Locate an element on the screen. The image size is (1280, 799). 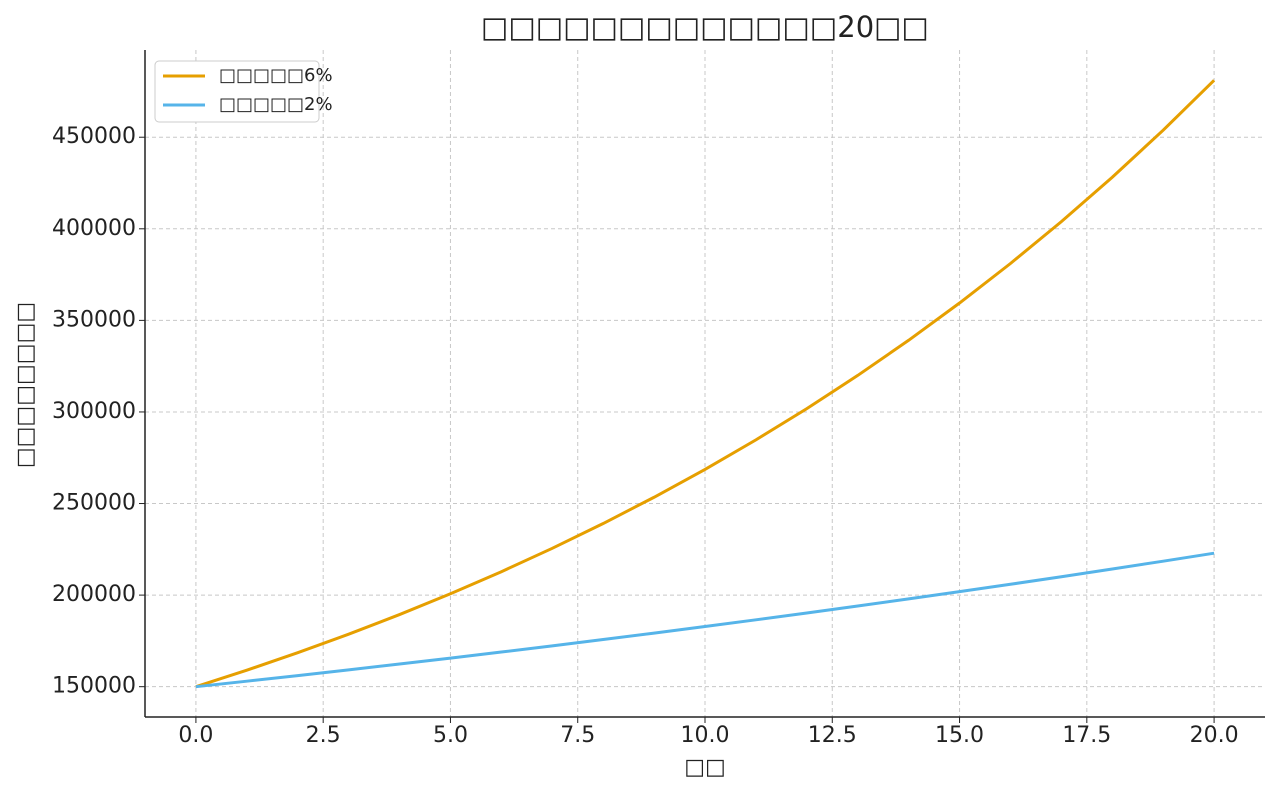
legend: □□□□□6% □□□□□2% is located at coordinates (243, 91).